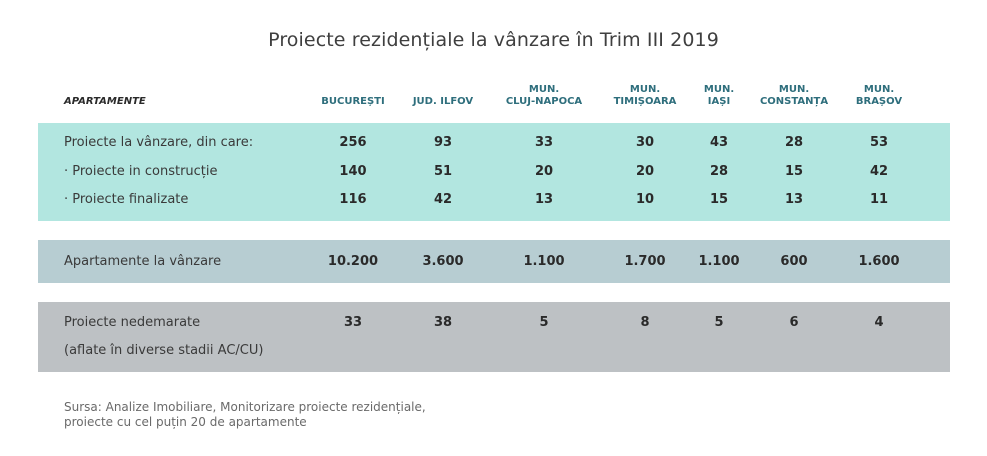  What do you see at coordinates (645, 142) in the screenshot?
I see `table-cell: 30` at bounding box center [645, 142].